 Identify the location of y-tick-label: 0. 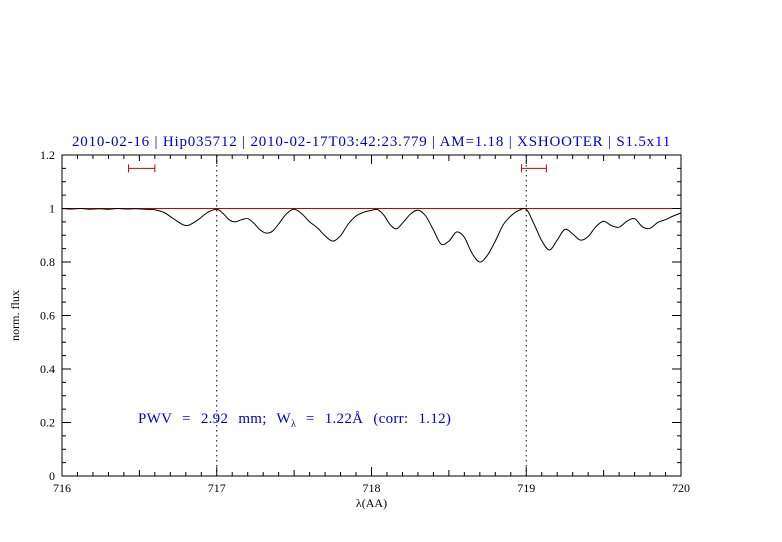
(52, 476).